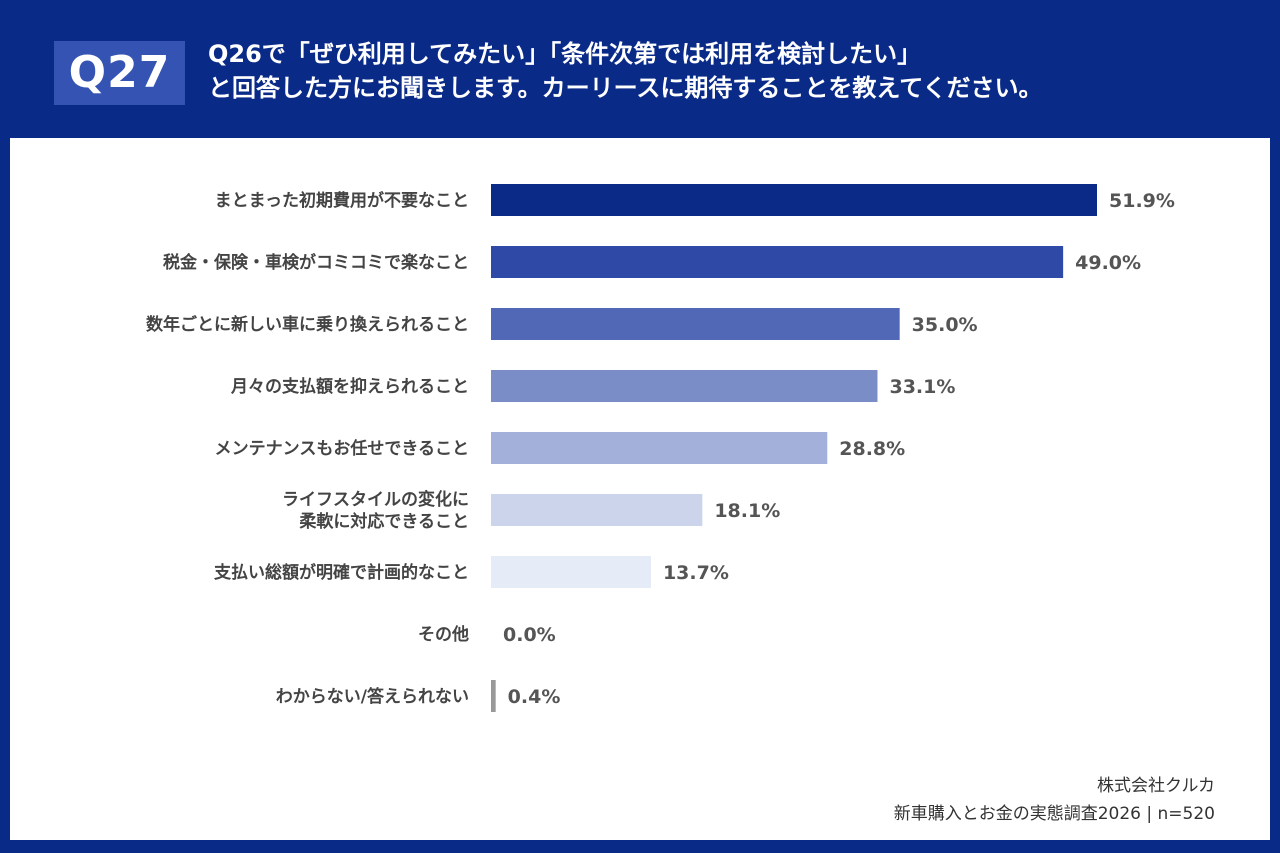 This screenshot has width=1280, height=853. Describe the element at coordinates (307, 324) in the screenshot. I see `category-label: 数年ごとに新しい車に乗り換えられること` at that location.